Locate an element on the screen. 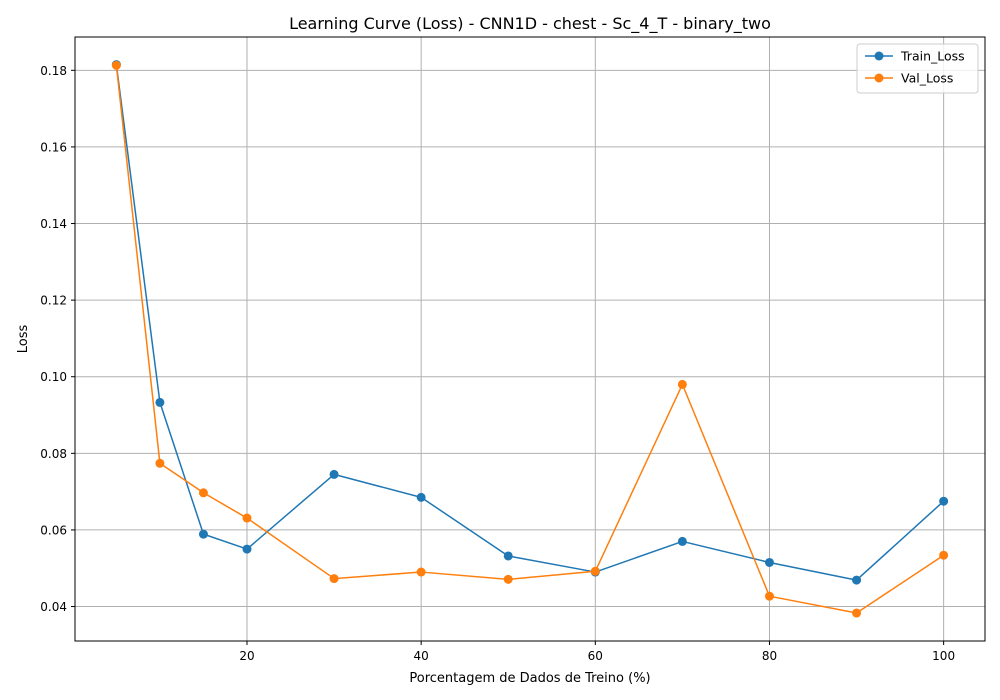 The image size is (1000, 700). y-tick-label: 0.18 is located at coordinates (53, 71).